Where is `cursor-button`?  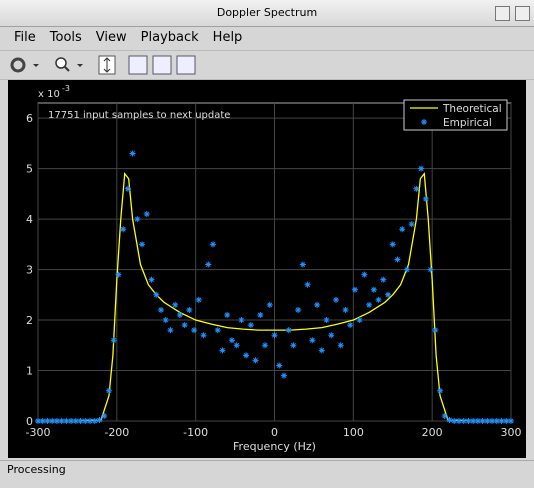 cursor-button is located at coordinates (162, 65).